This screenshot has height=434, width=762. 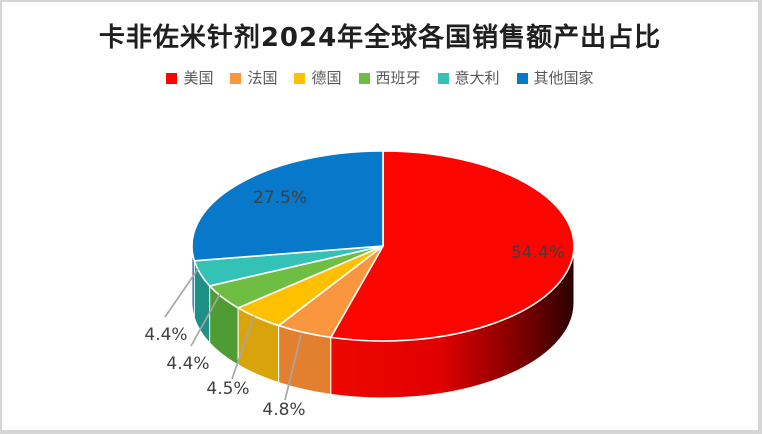 I want to click on legend-label-usa: 美国, so click(x=198, y=78).